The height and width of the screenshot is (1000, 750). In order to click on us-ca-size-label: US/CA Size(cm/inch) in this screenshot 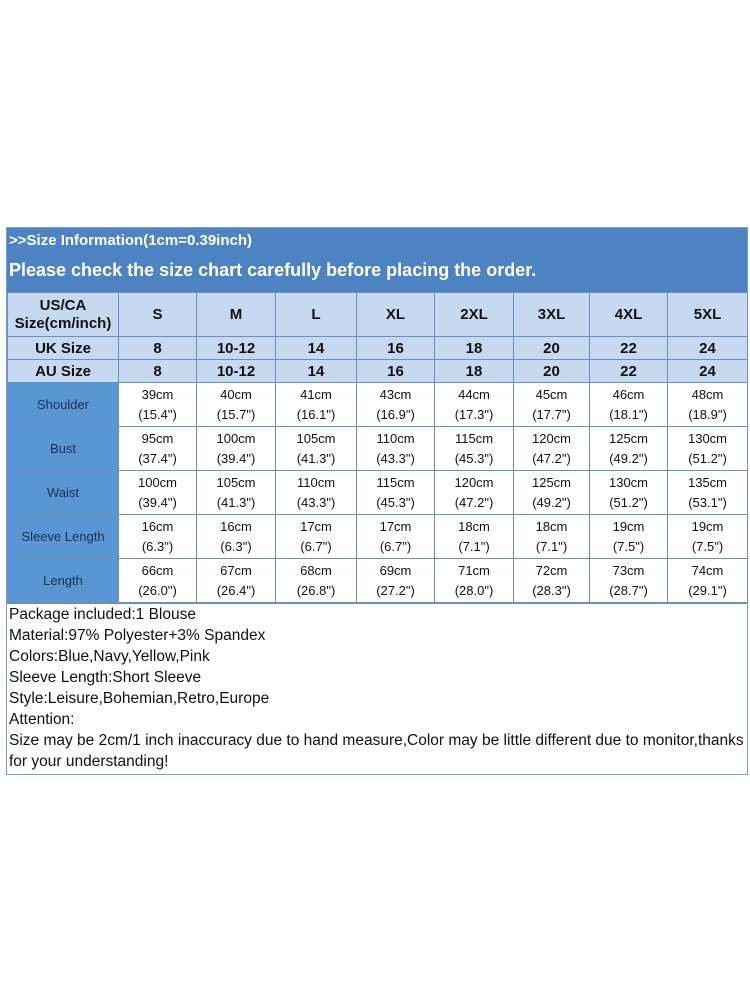, I will do `click(63, 314)`.